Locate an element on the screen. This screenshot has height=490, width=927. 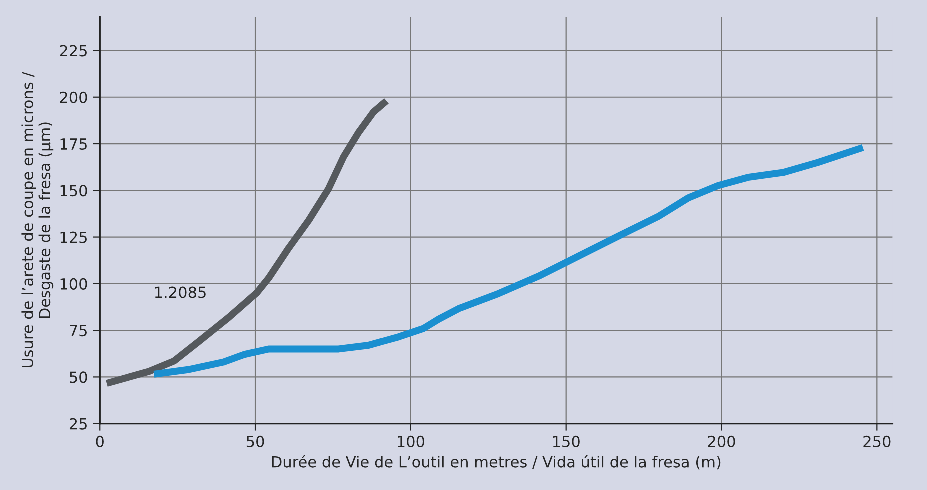
x-tick-label: 200 is located at coordinates (722, 442).